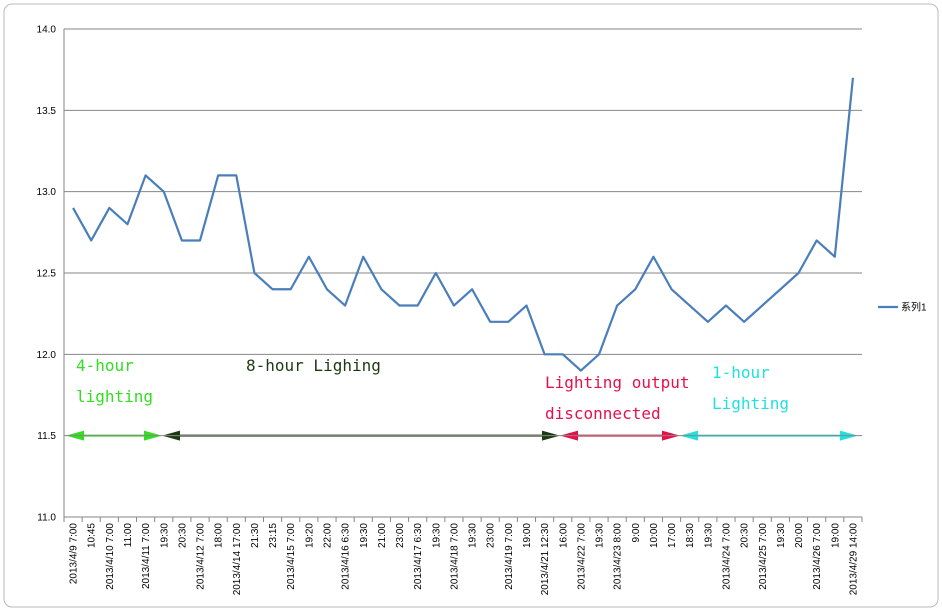 The image size is (942, 616). Describe the element at coordinates (690, 535) in the screenshot. I see `x-tick-label: 18:30` at that location.